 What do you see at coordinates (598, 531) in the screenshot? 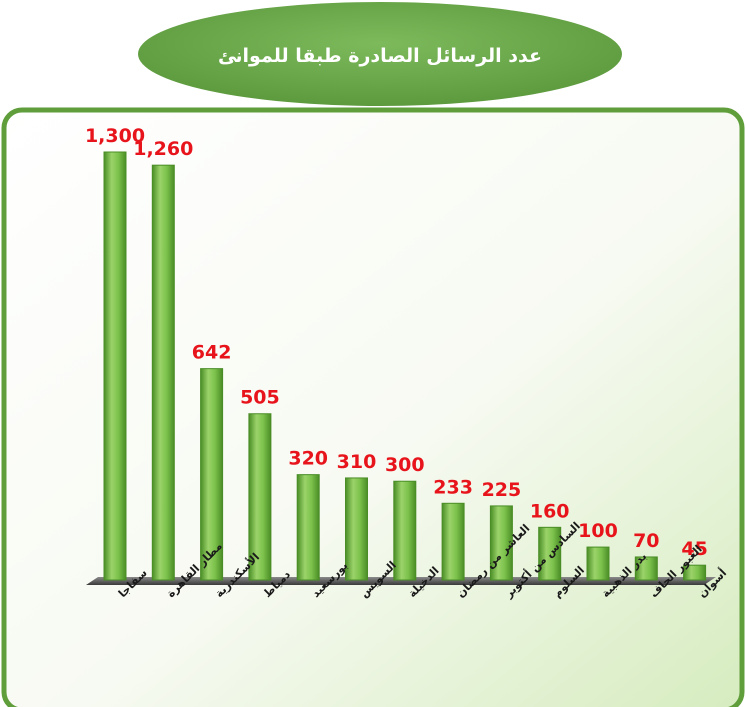
I see `value-label: 100` at bounding box center [598, 531].